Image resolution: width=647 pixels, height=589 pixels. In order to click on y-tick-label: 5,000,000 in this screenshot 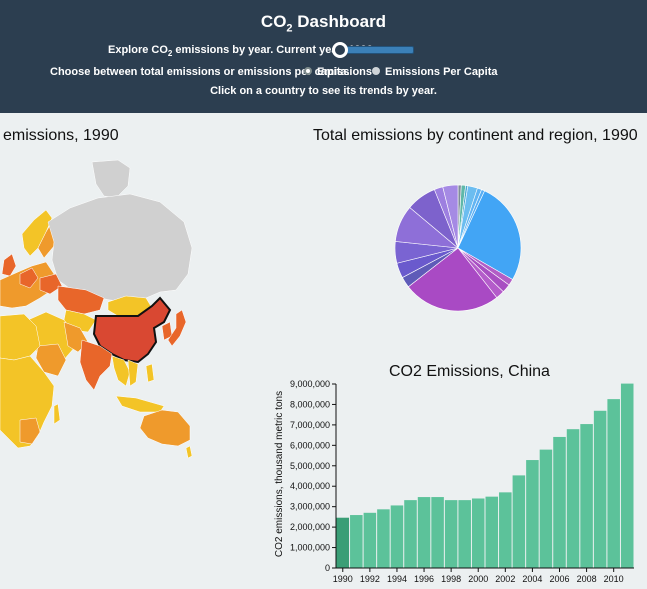, I will do `click(310, 466)`.